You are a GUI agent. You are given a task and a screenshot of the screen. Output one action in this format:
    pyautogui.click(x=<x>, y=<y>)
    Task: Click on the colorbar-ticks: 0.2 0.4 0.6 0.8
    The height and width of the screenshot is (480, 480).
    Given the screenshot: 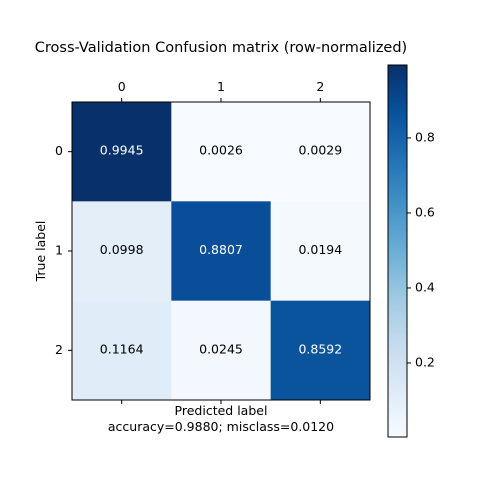 What is the action you would take?
    pyautogui.click(x=421, y=249)
    